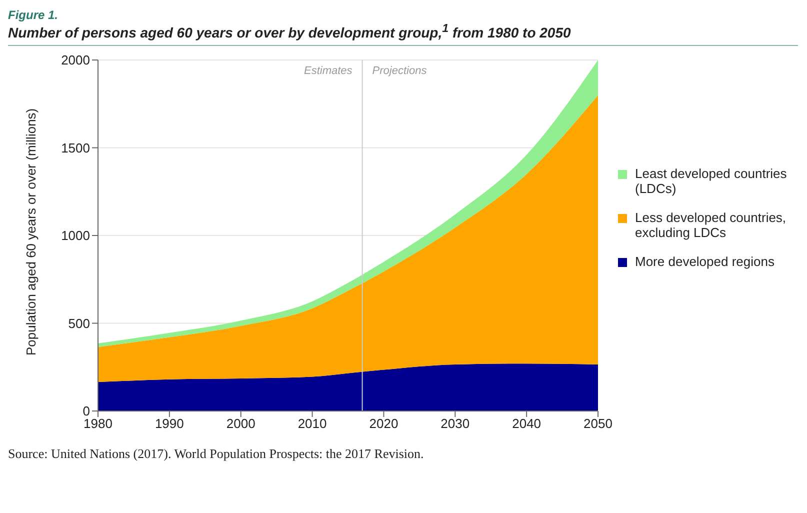 The image size is (807, 513). I want to click on annotation: Projections, so click(400, 70).